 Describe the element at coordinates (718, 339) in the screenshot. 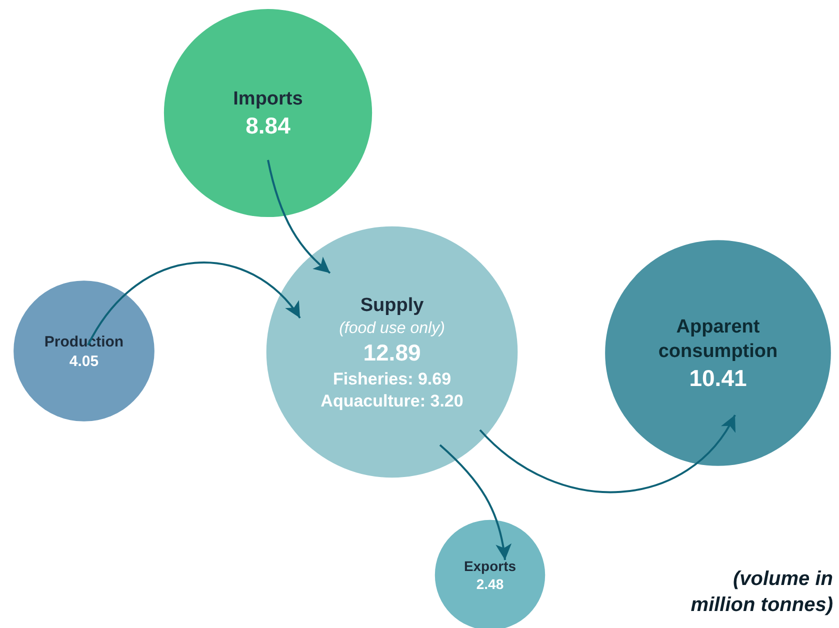

I see `category-label: Apparent consumption` at that location.